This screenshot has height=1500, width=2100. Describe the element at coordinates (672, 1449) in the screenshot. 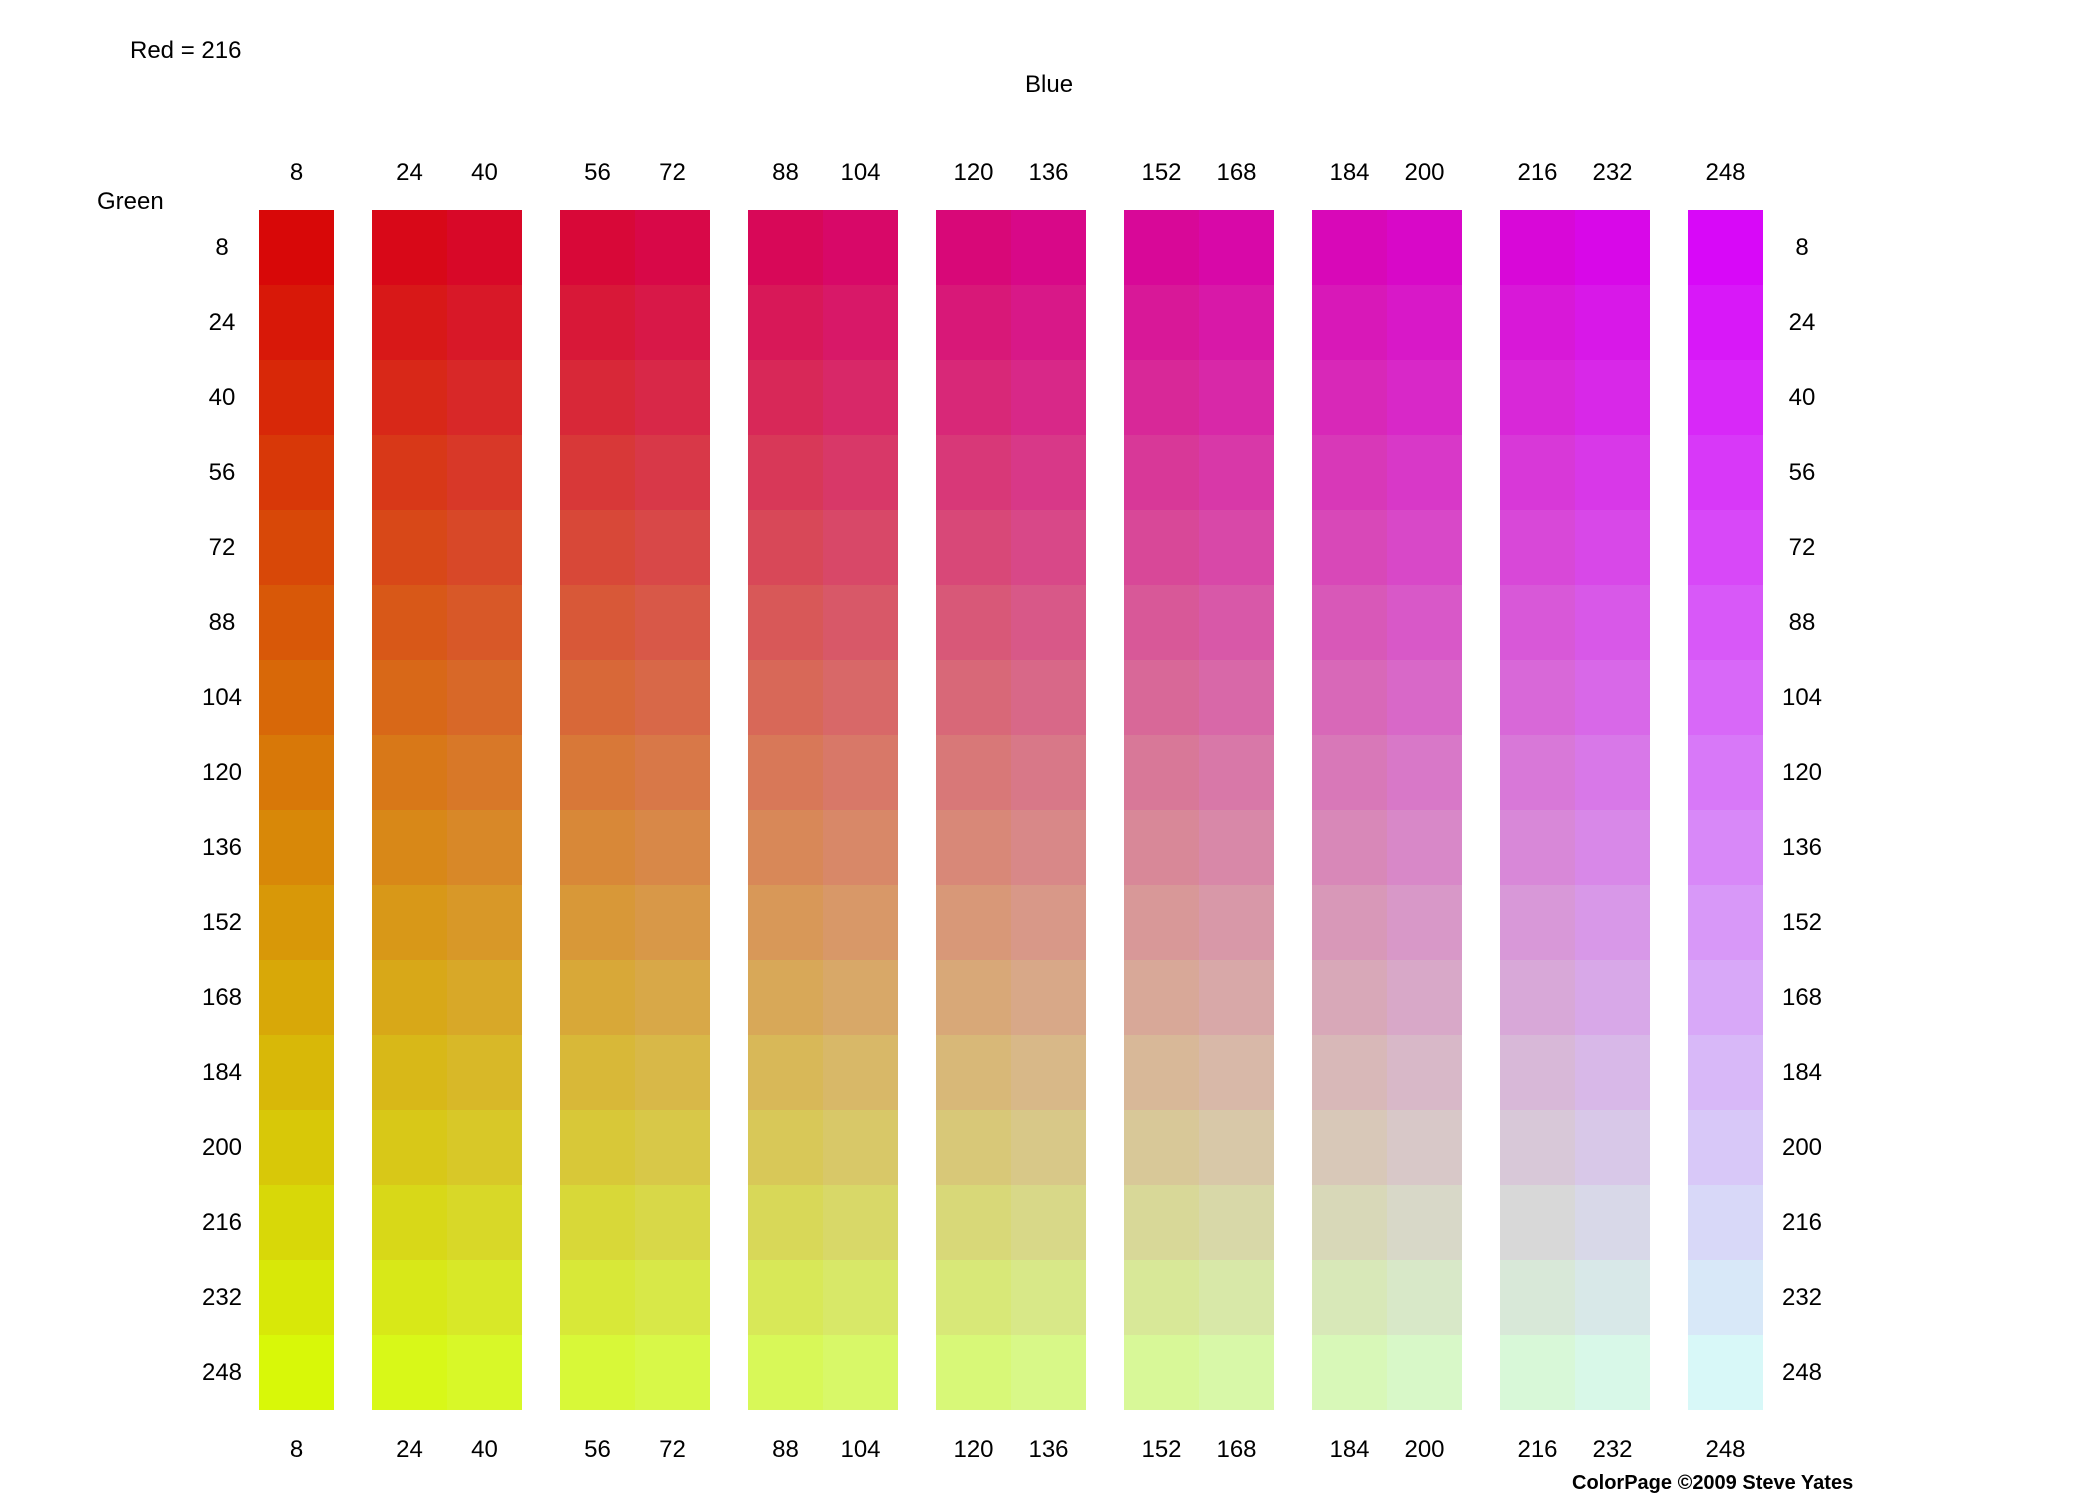

I see `column-footer: 72` at that location.